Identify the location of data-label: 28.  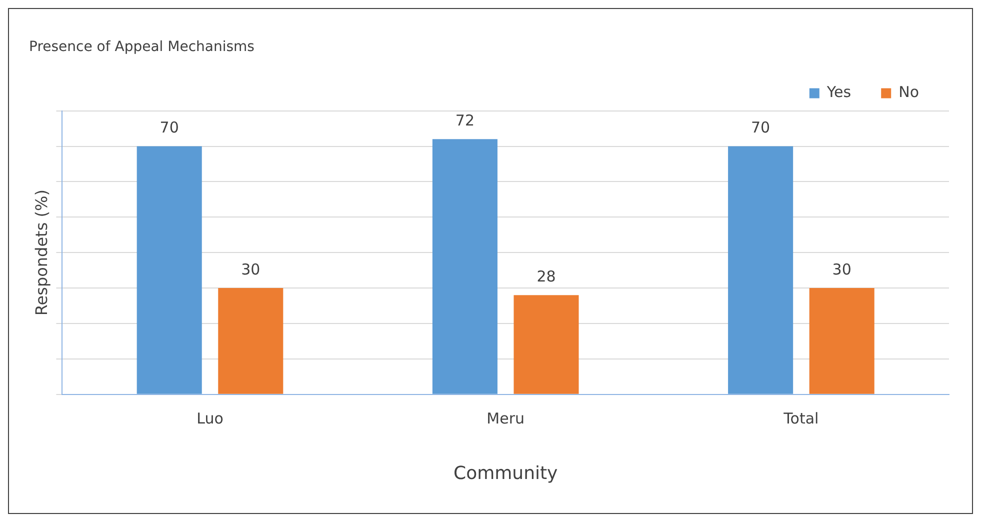
(546, 277).